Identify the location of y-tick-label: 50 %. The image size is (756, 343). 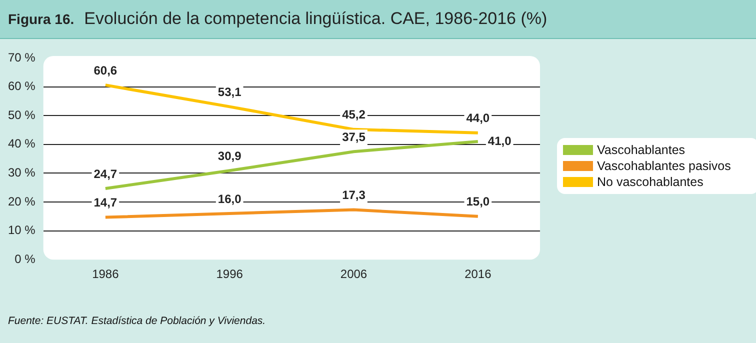
(22, 115).